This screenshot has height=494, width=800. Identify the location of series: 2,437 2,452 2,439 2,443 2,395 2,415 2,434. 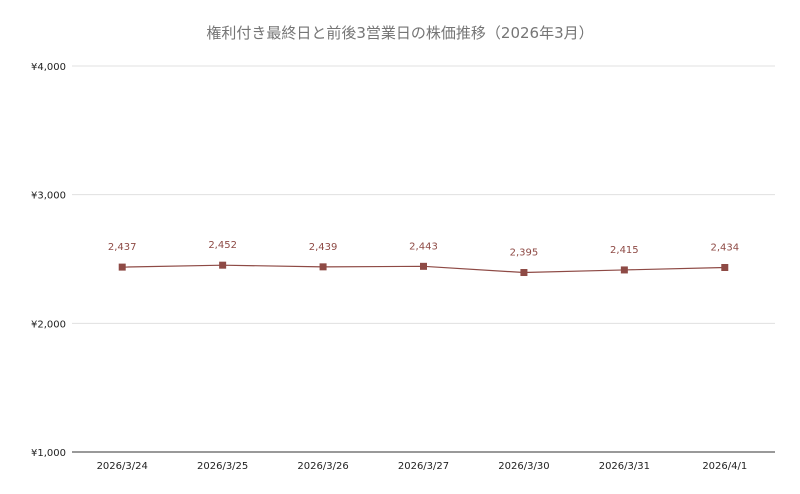
(423, 258).